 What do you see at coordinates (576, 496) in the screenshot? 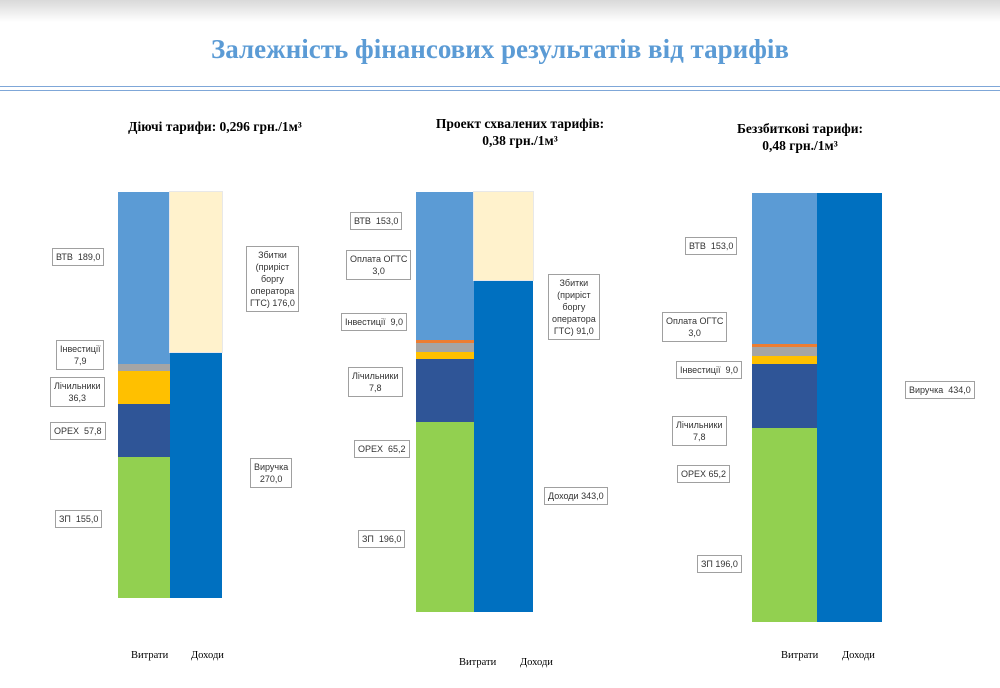
I see `data-label-revenue: Доходи 343,0` at bounding box center [576, 496].